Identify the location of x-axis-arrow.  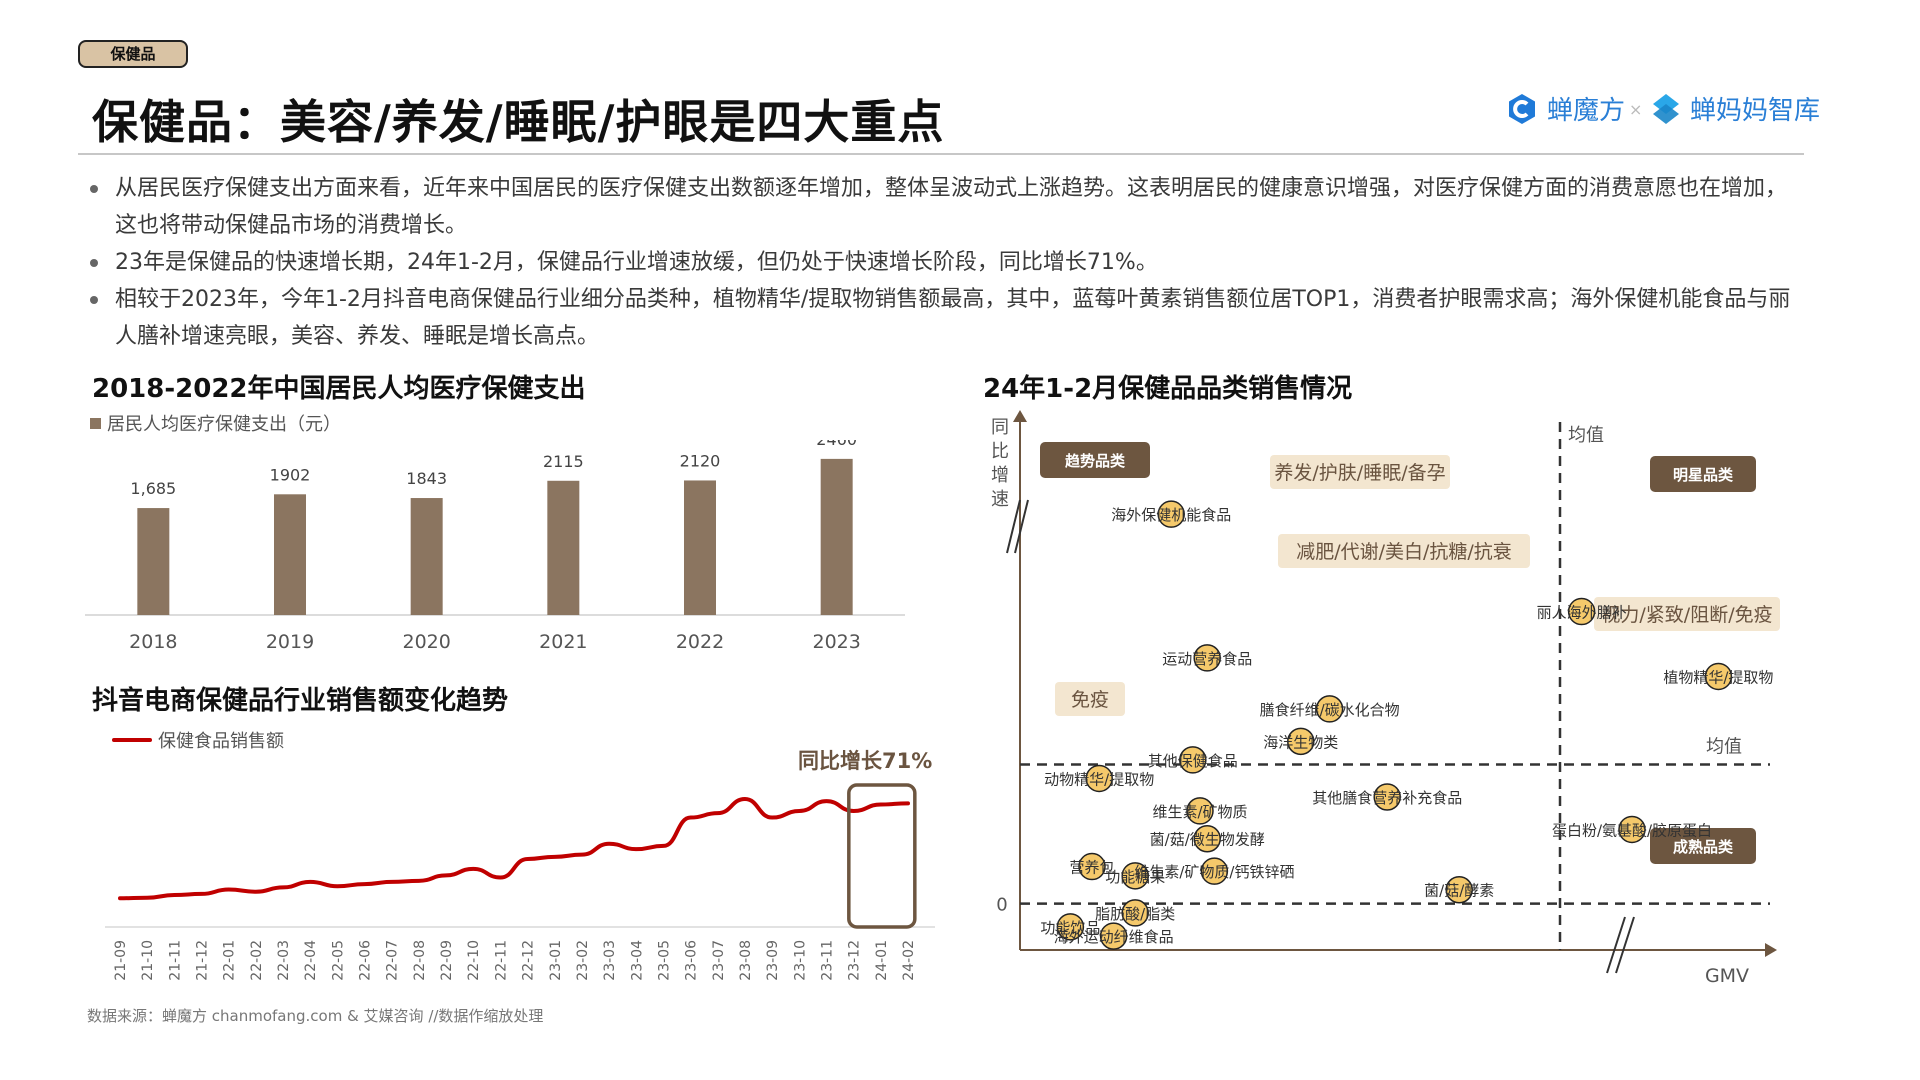
(1771, 950).